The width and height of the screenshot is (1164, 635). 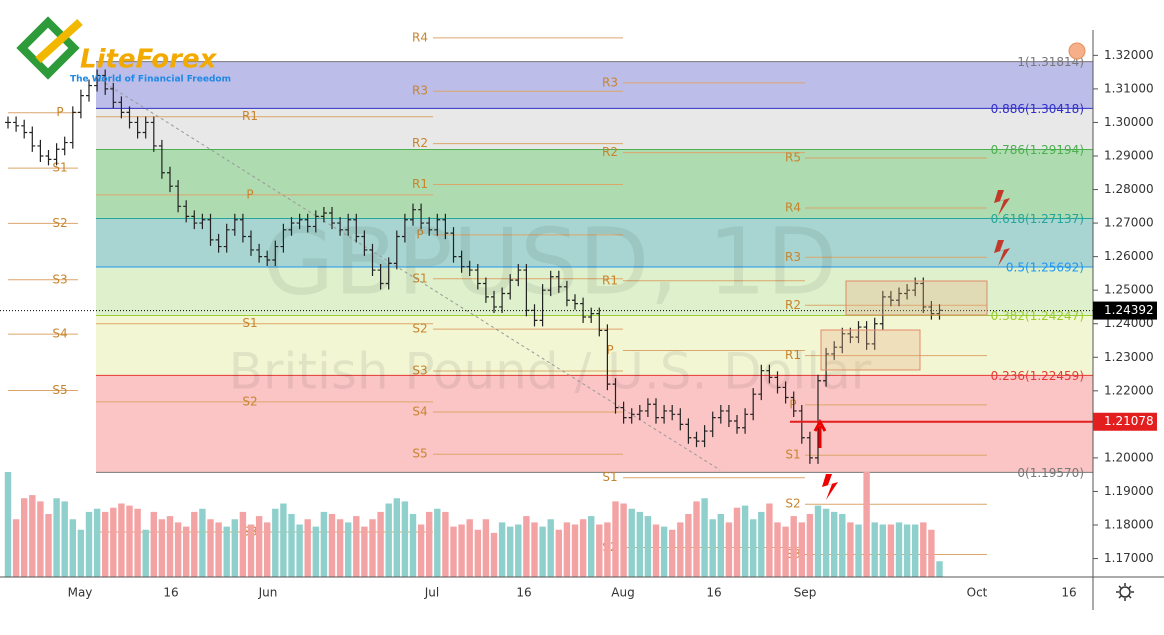 I want to click on fib-label: 0.618(1.27137), so click(x=1037, y=219).